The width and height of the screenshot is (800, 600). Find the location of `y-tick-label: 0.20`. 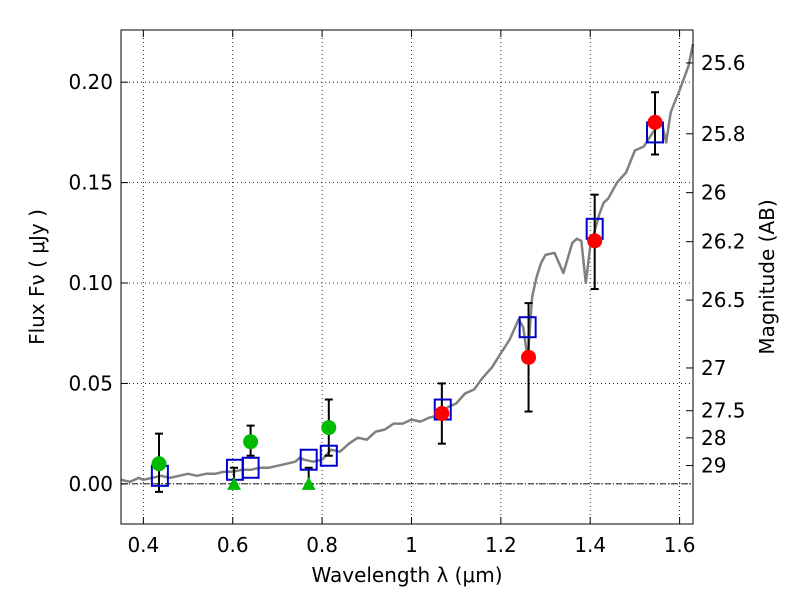

y-tick-label: 0.20 is located at coordinates (90, 82).